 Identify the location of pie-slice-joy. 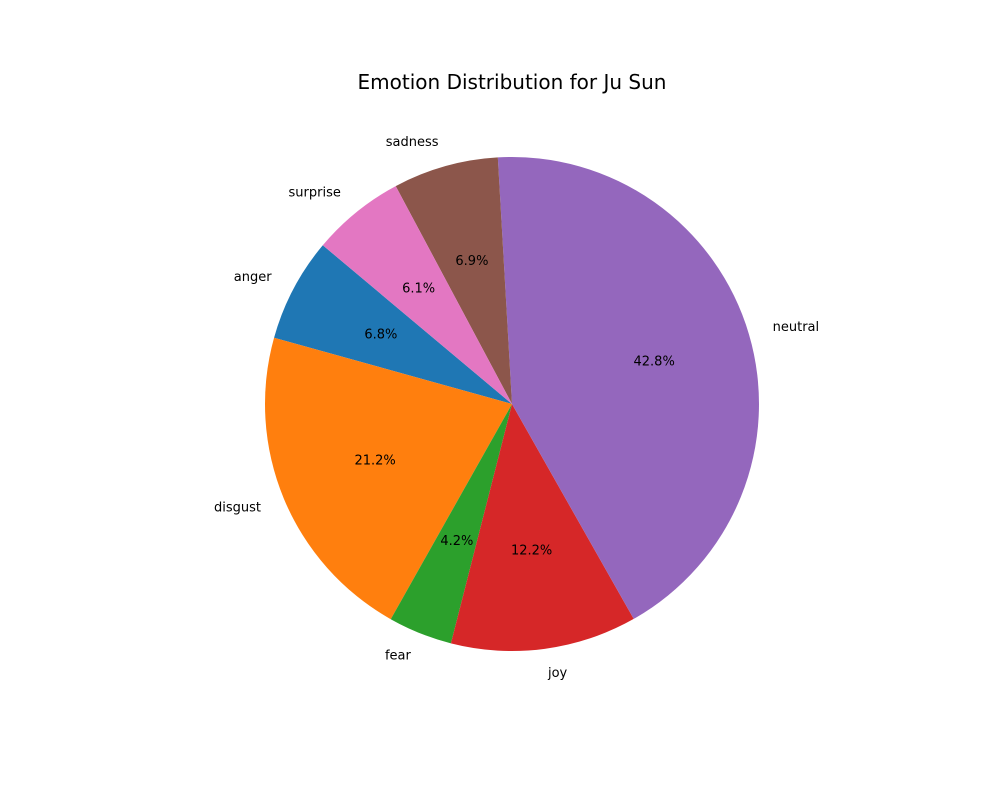
(542, 527).